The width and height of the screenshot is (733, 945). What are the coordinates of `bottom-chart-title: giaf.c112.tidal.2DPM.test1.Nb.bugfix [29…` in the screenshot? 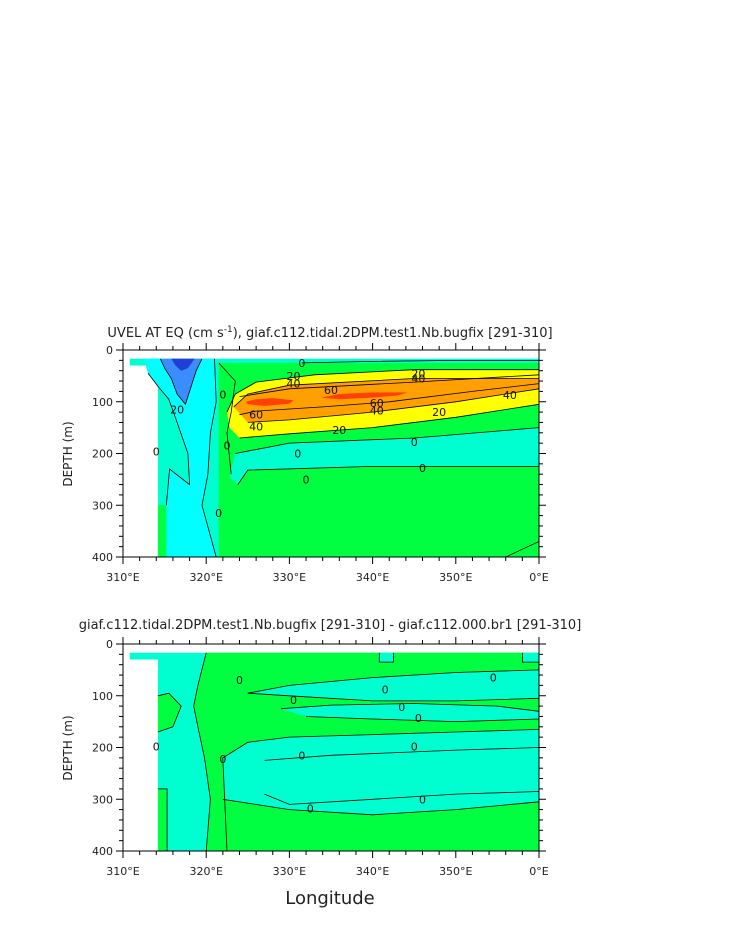 It's located at (330, 625).